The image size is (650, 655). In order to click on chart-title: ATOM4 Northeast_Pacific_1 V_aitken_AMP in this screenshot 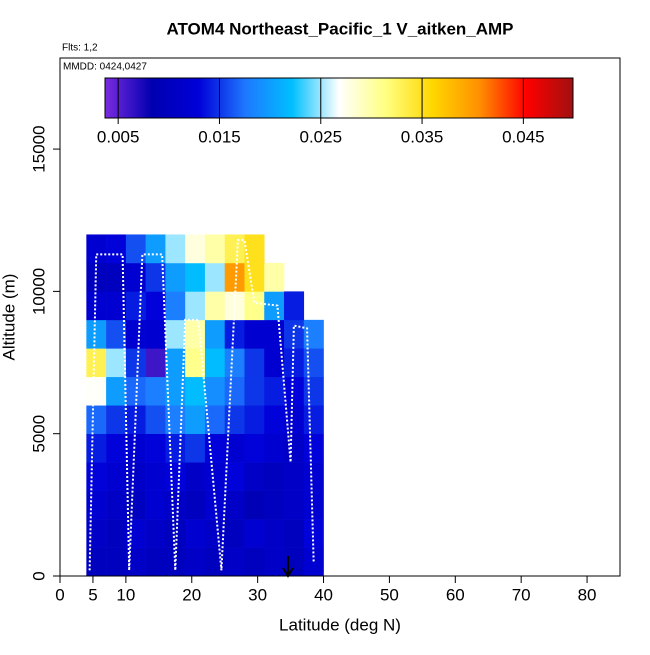, I will do `click(339, 28)`.